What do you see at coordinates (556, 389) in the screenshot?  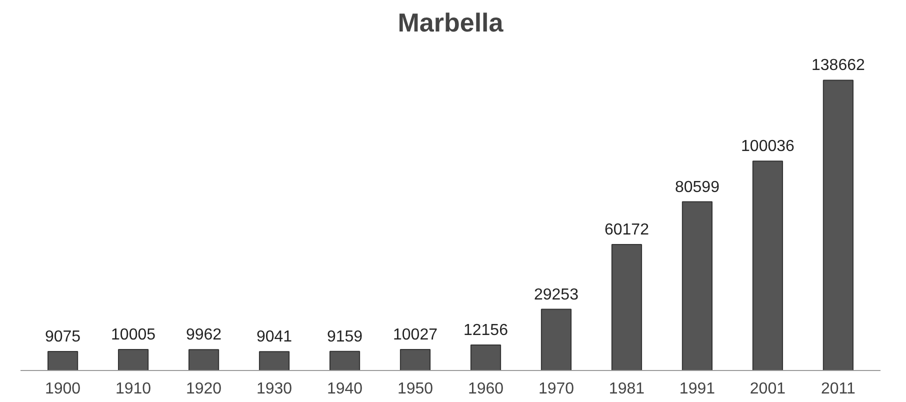 I see `x-tick-label: 1970` at bounding box center [556, 389].